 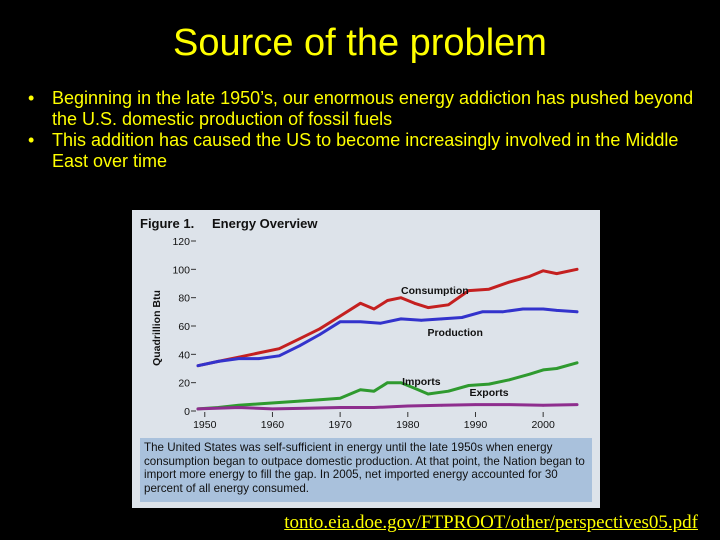 I want to click on series-label-production: Production, so click(x=454, y=333).